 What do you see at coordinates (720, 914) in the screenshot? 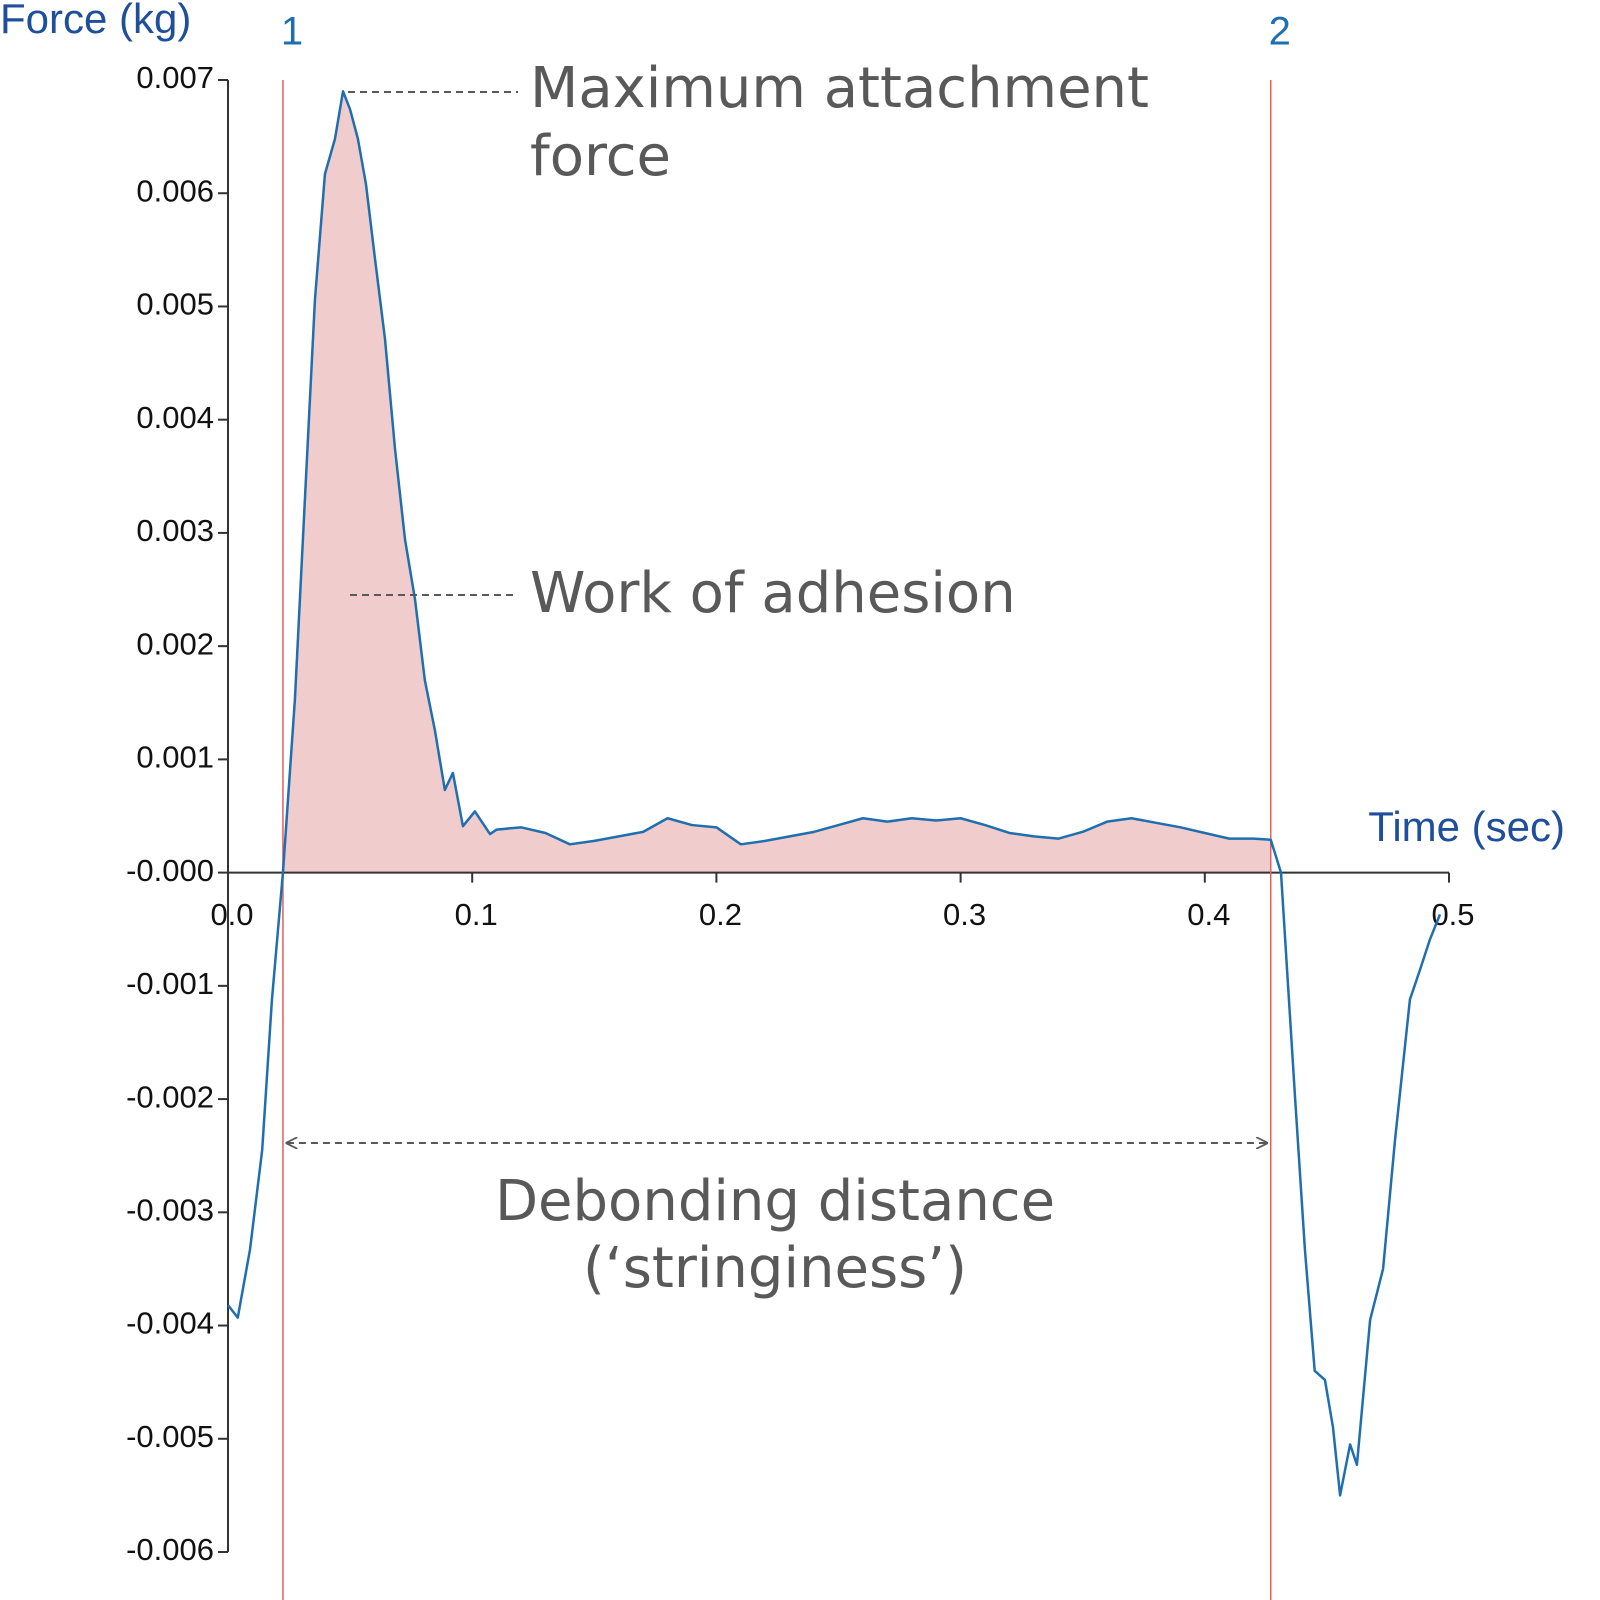
I see `x-tick-label: 0.2` at bounding box center [720, 914].